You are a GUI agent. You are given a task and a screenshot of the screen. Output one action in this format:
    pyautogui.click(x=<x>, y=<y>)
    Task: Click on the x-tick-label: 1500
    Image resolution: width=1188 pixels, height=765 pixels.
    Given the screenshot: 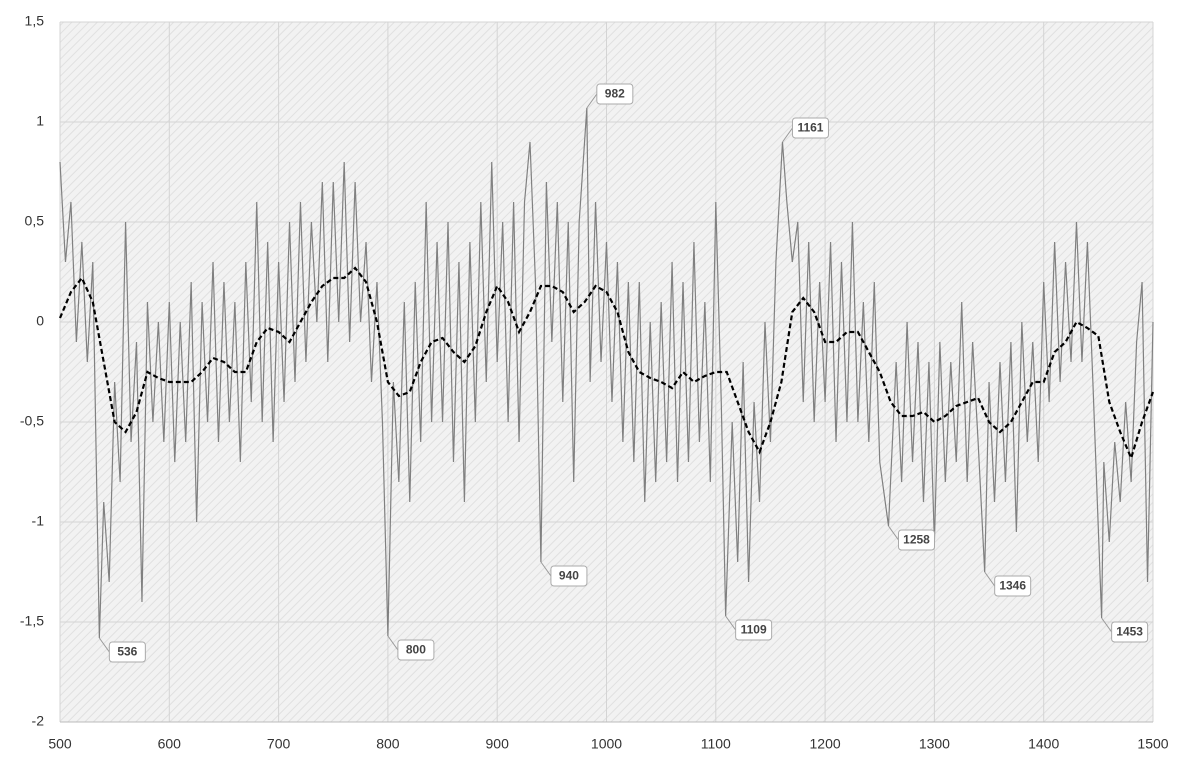 What is the action you would take?
    pyautogui.click(x=1152, y=744)
    